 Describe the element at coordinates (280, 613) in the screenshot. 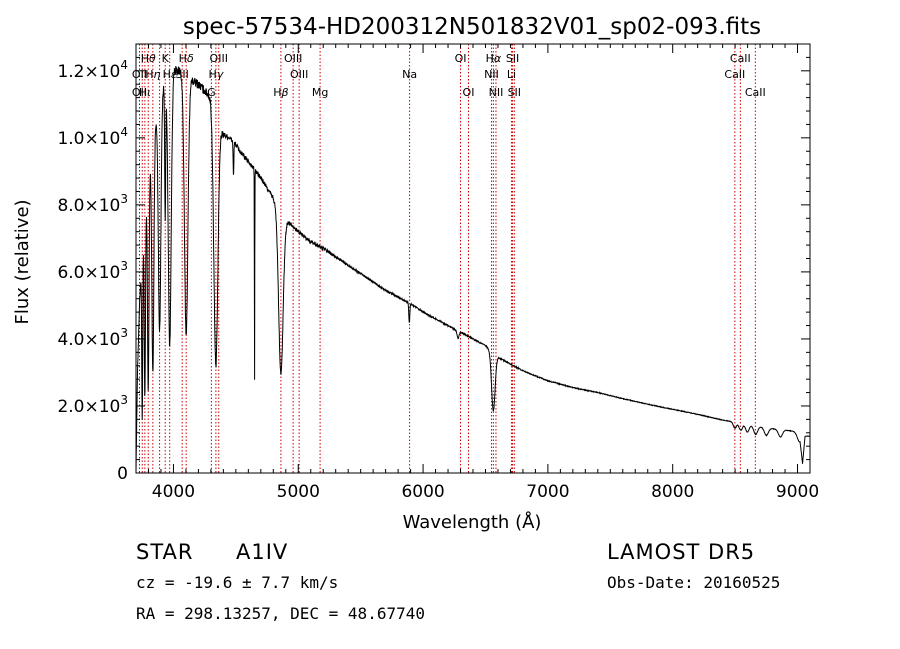

I see `coordinates: RA = 298.13257, DEC = 48.67740` at that location.